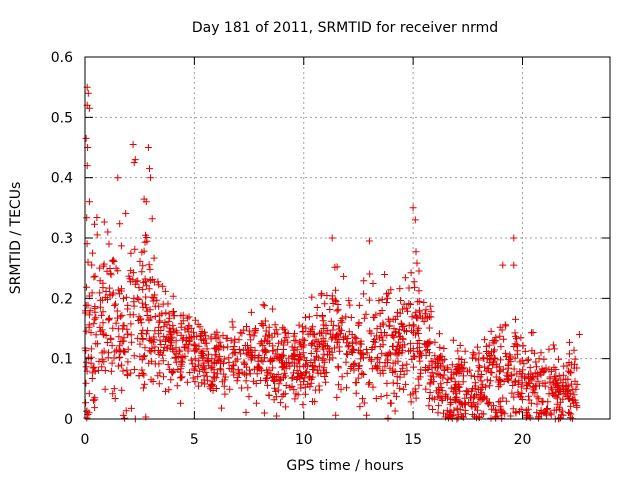 Image resolution: width=640 pixels, height=480 pixels. What do you see at coordinates (68, 420) in the screenshot?
I see `y-tick-label: 0` at bounding box center [68, 420].